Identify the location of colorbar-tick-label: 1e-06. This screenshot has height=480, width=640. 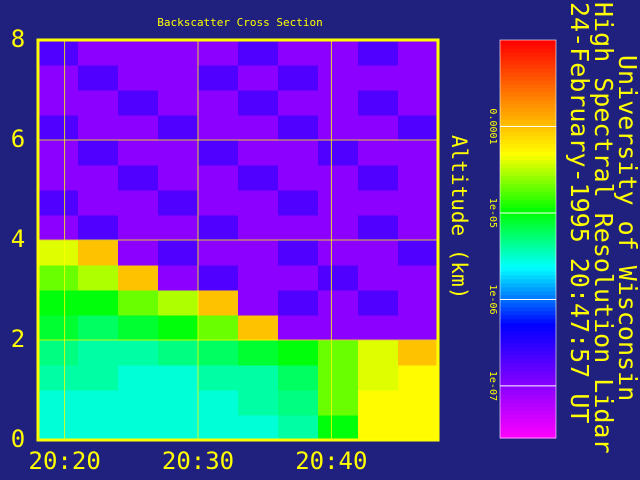
(492, 299).